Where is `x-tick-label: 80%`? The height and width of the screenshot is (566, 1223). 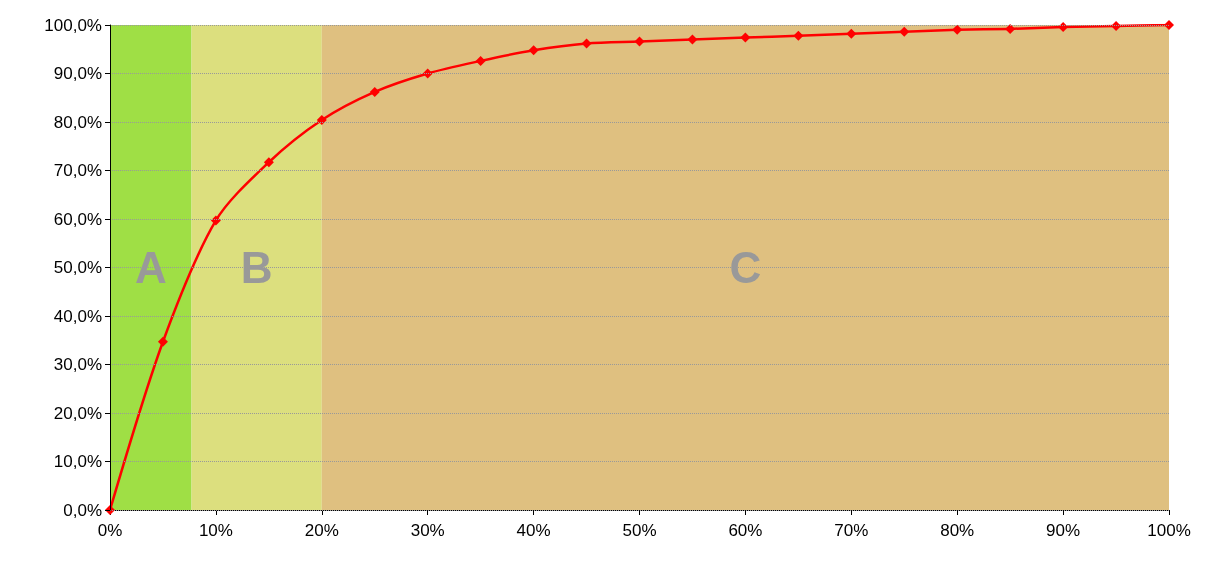
x-tick-label: 80% is located at coordinates (957, 530).